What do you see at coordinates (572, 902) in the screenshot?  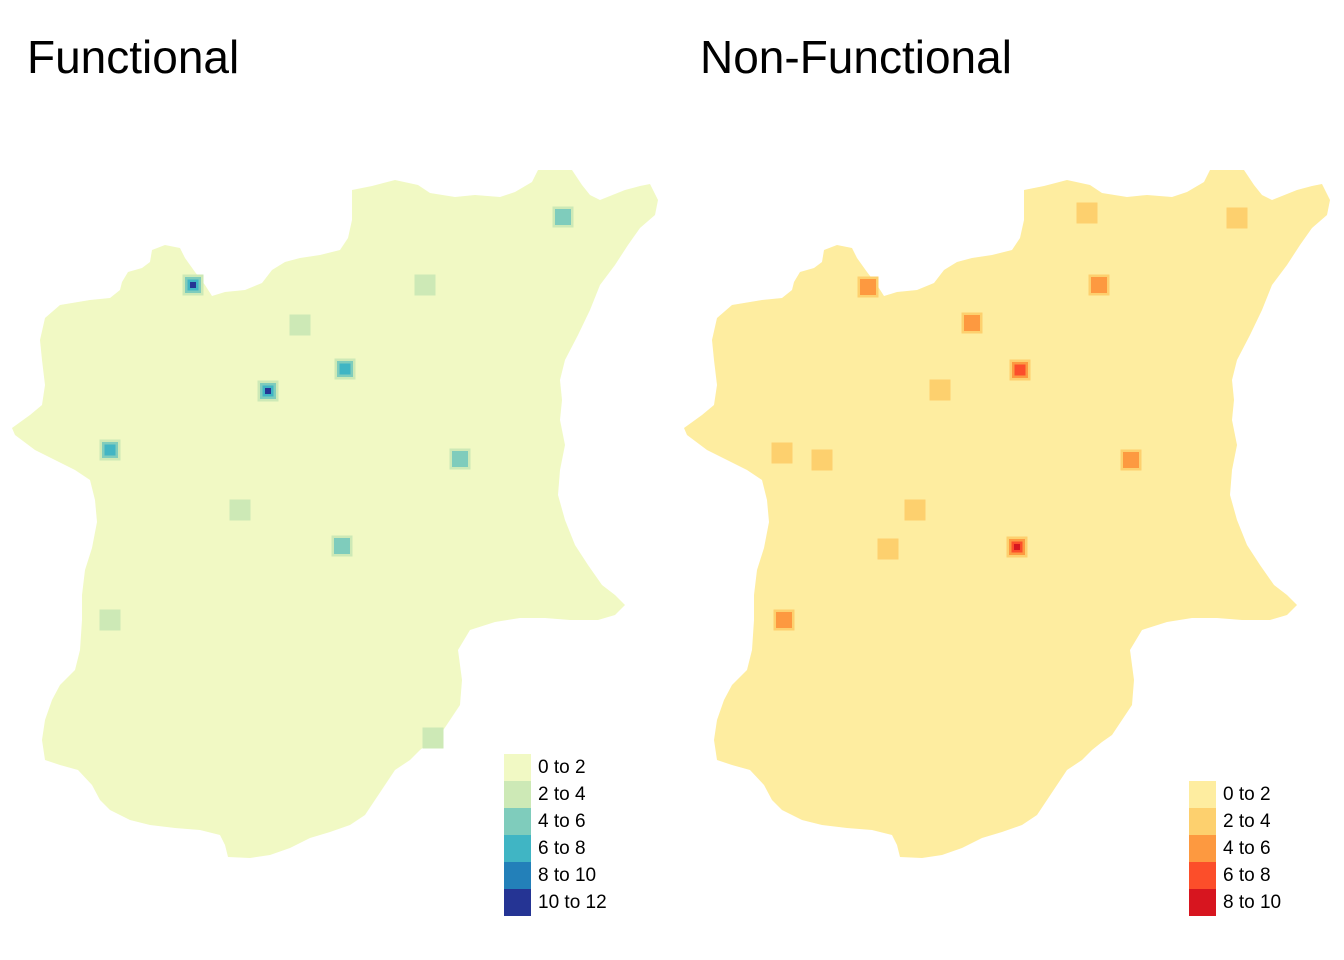 I see `legend-label: 10 to 12` at bounding box center [572, 902].